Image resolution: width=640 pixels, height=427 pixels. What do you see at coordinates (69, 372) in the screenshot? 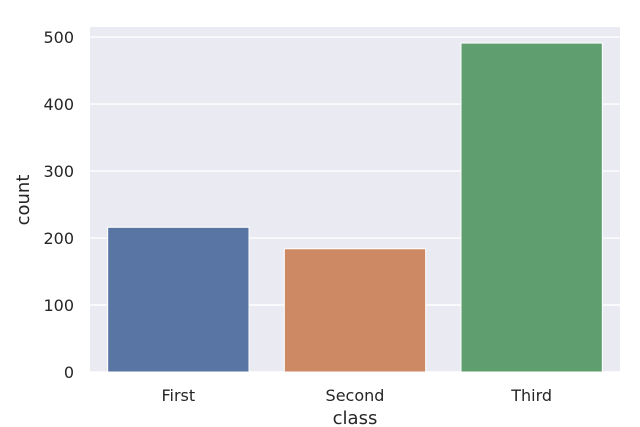
I see `y-tick-label: 0` at bounding box center [69, 372].